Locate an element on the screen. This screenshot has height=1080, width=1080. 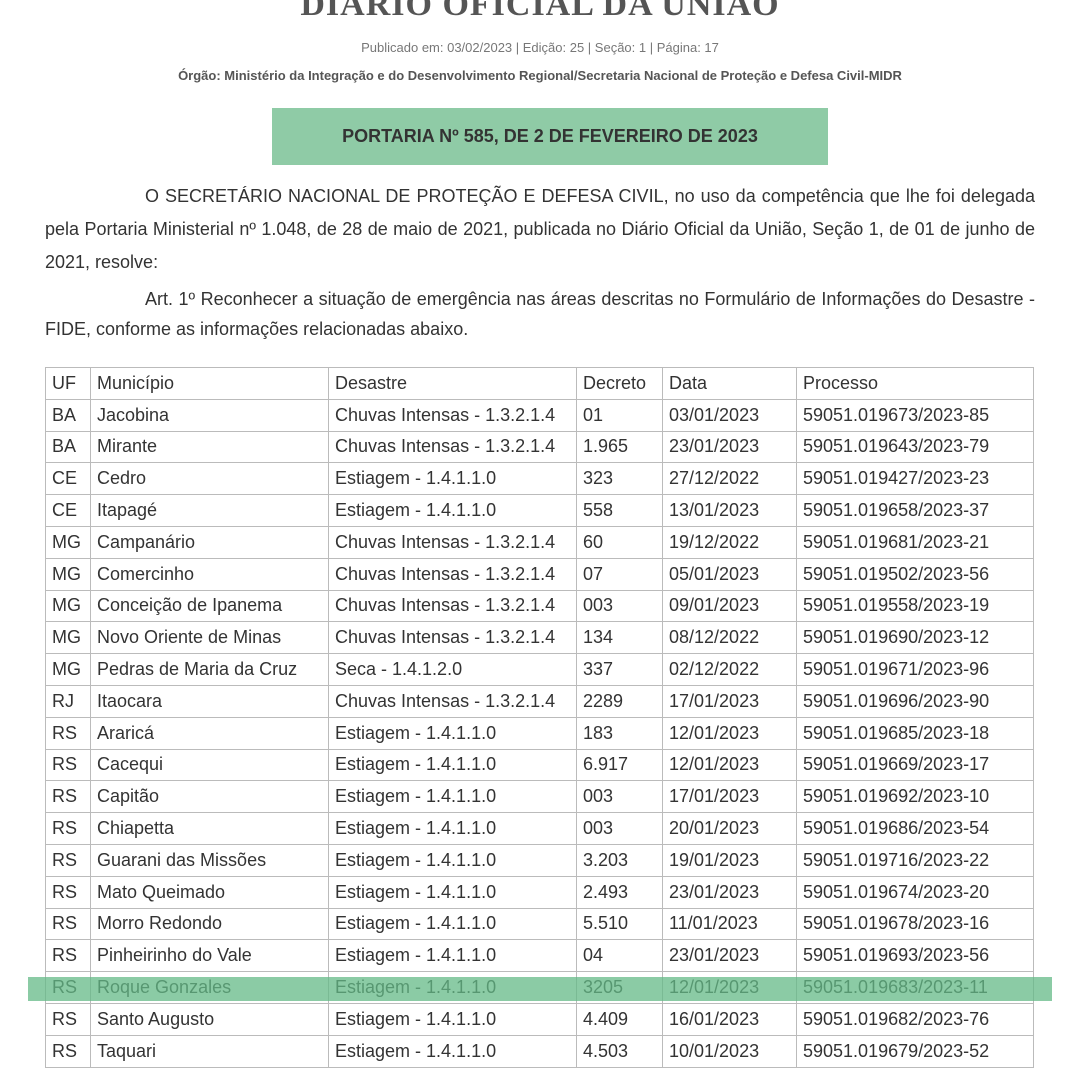
cell: 59051.019690/2023-12 is located at coordinates (915, 638).